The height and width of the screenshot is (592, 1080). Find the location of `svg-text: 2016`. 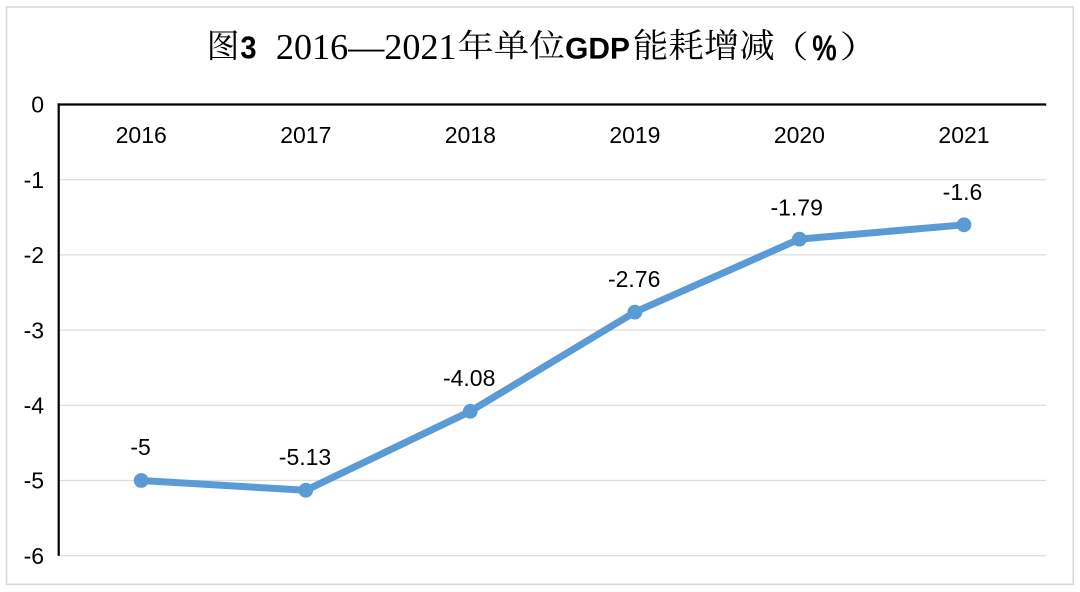

svg-text: 2016 is located at coordinates (141, 135).